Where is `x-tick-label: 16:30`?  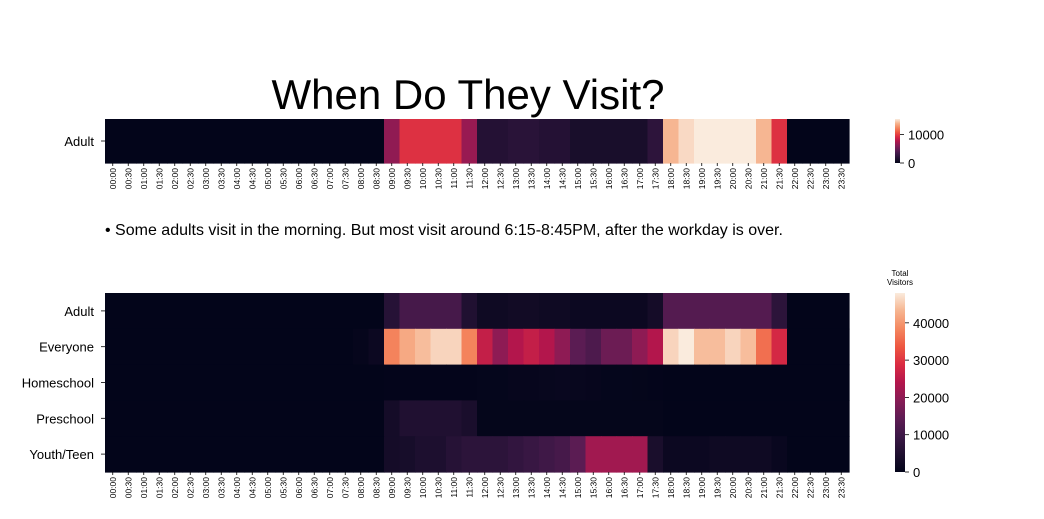
x-tick-label: 16:30 is located at coordinates (624, 179).